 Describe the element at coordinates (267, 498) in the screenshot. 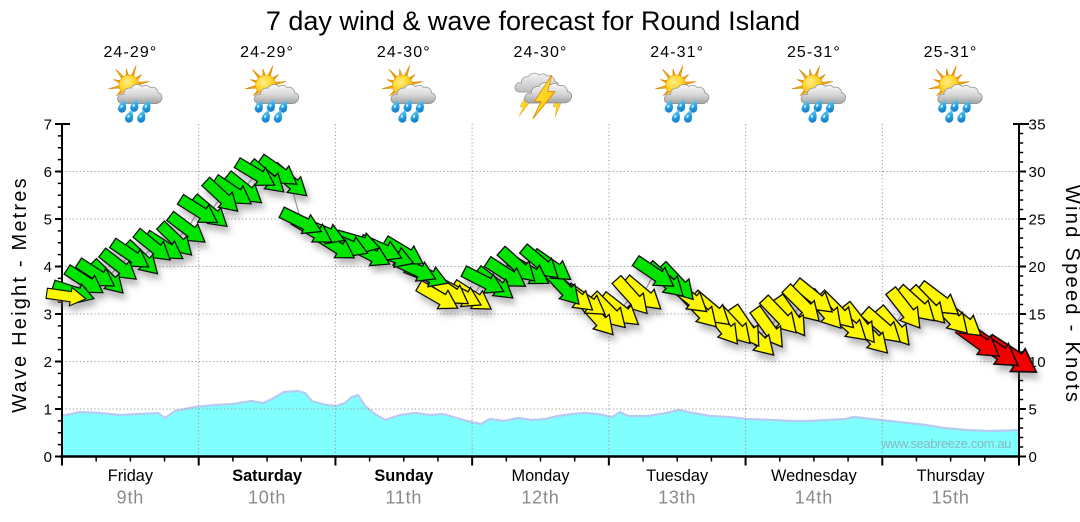

I see `svg-text: 10th` at that location.